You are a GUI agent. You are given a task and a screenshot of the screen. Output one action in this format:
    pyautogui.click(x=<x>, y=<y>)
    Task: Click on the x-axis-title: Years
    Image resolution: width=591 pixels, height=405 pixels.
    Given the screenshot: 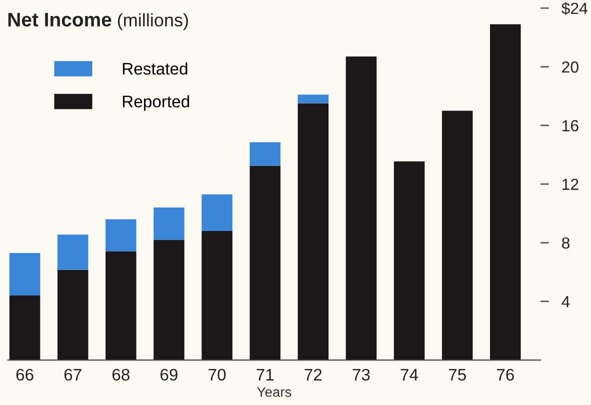 What is the action you would take?
    pyautogui.click(x=274, y=392)
    